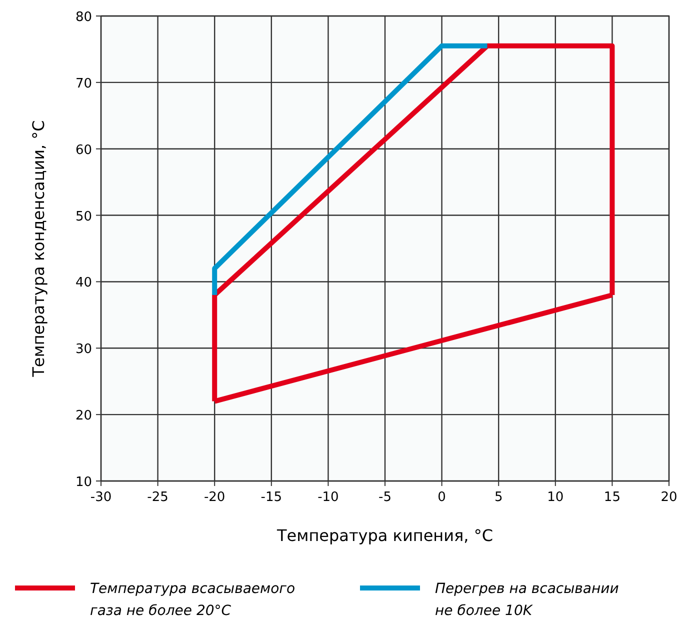  I want to click on x-tick-label: 20, so click(669, 497).